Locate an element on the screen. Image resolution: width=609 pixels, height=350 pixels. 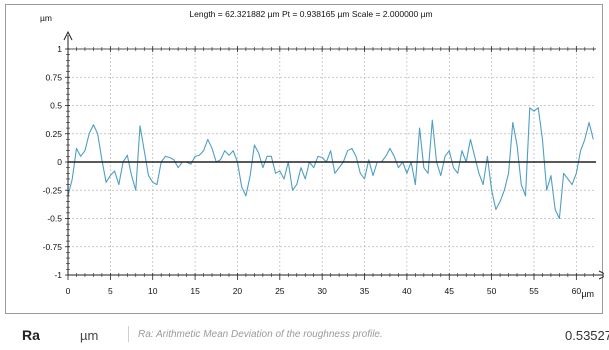
y-tick-label: 0.75 is located at coordinates (53, 77).